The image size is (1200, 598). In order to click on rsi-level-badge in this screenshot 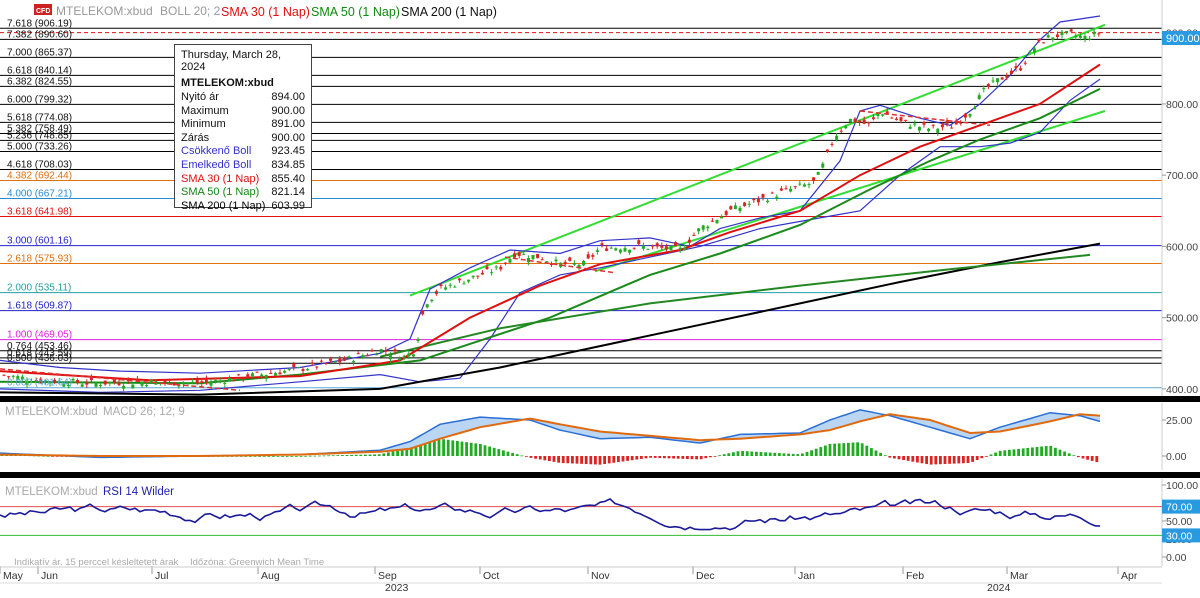, I will do `click(1181, 535)`.